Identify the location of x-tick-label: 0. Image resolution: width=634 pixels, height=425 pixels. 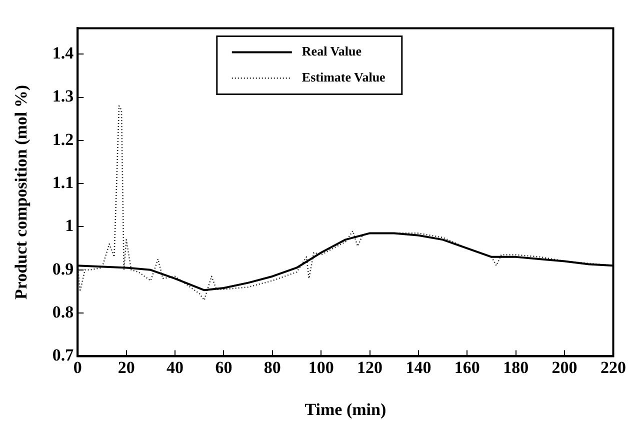
(77, 367).